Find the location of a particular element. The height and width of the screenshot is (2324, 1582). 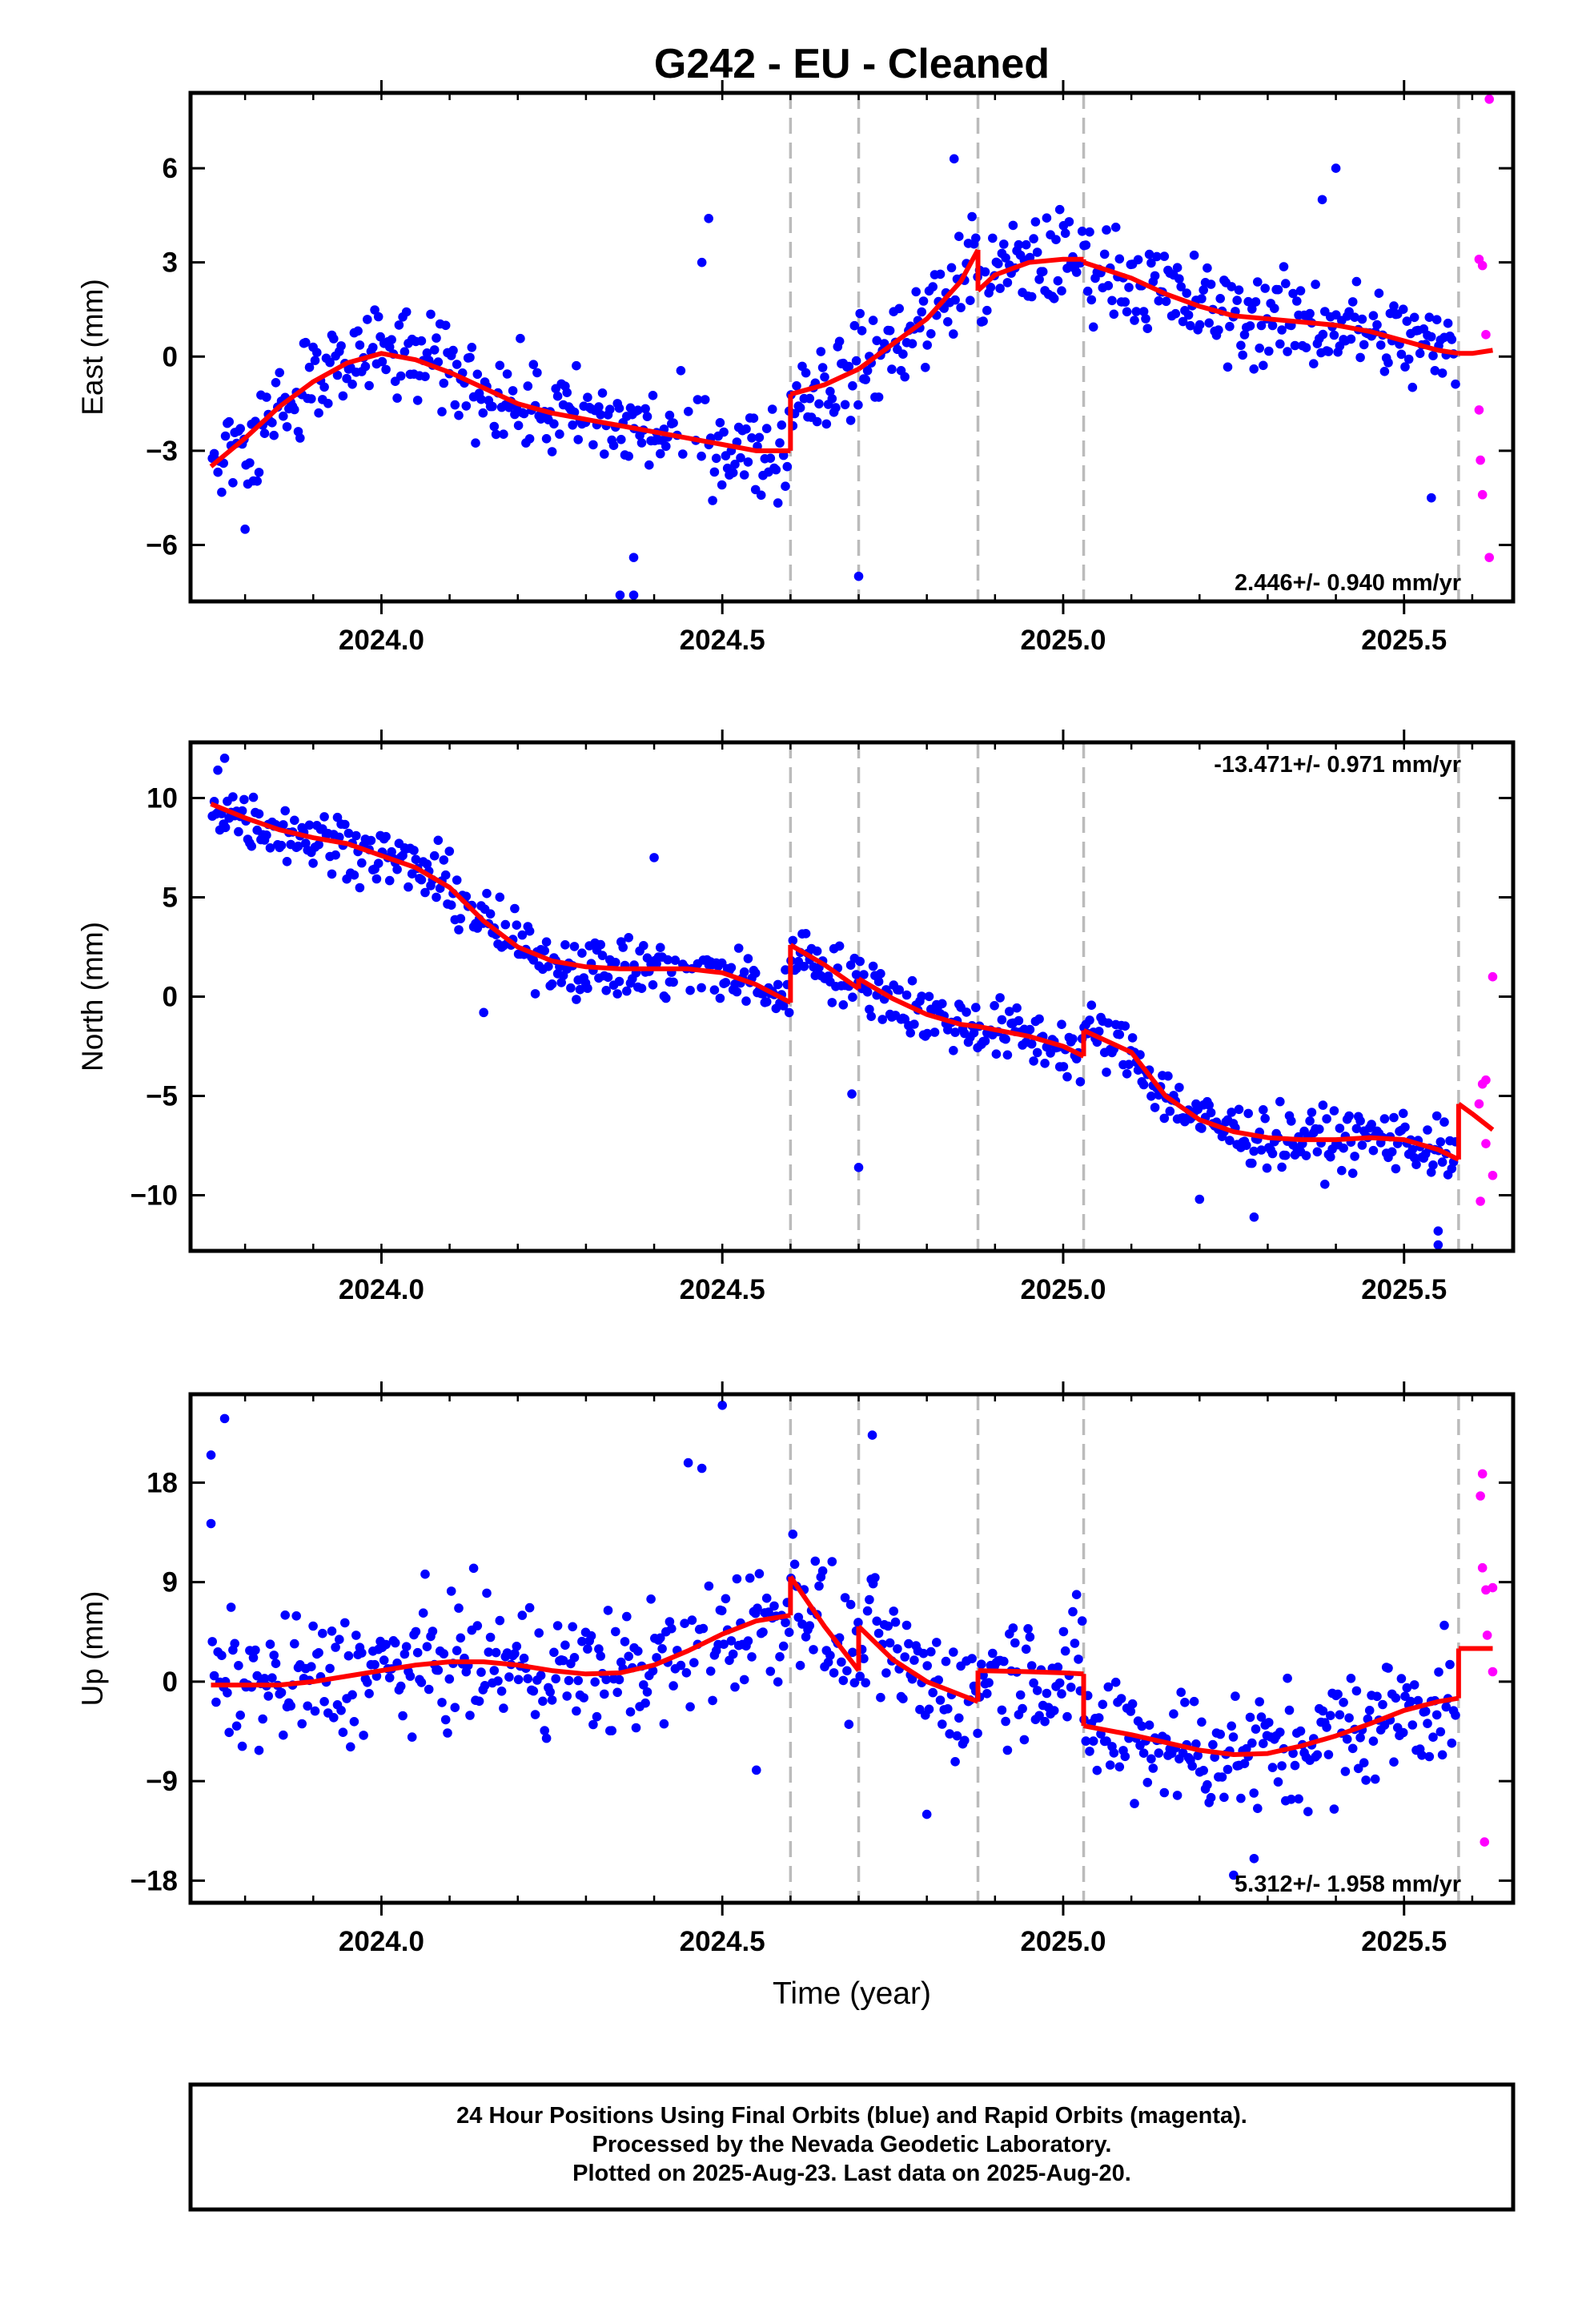

east-model-line is located at coordinates (1271, 307).